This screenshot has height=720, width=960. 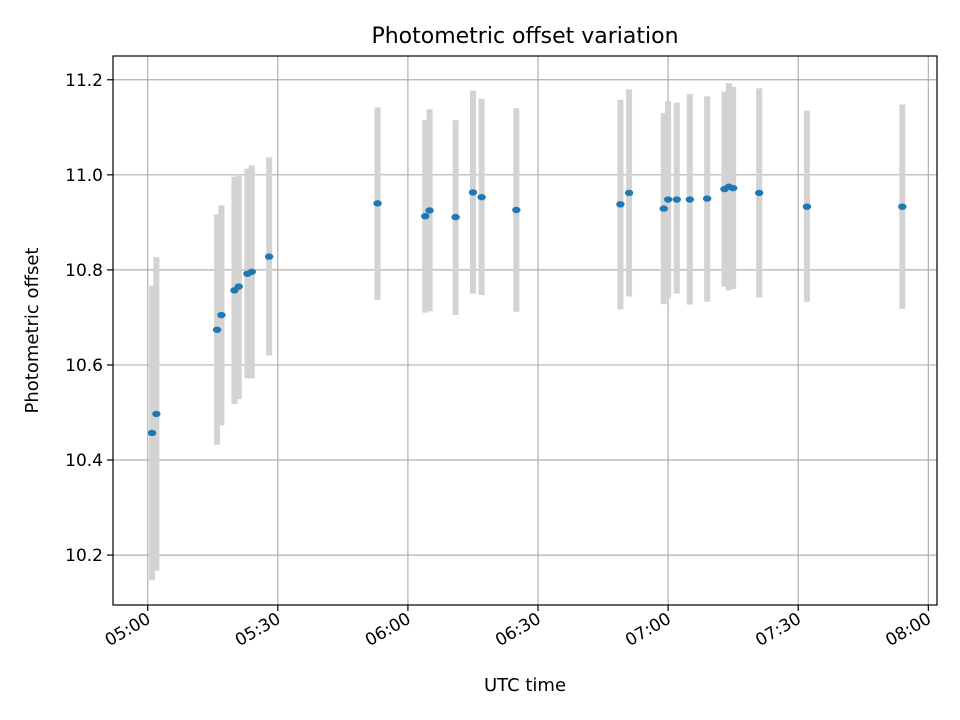 What do you see at coordinates (32, 331) in the screenshot?
I see `y-axis-label: Photometric offset` at bounding box center [32, 331].